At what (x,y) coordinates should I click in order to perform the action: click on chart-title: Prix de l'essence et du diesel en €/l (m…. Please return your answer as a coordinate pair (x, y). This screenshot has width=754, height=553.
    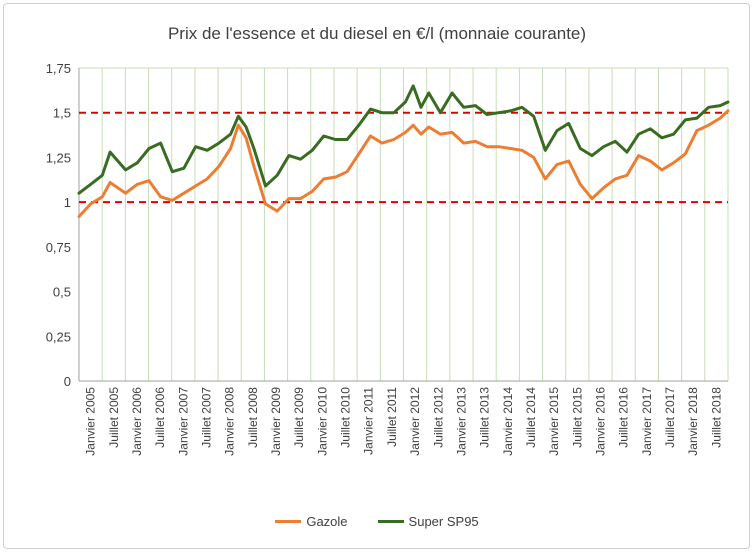
    Looking at the image, I should click on (377, 33).